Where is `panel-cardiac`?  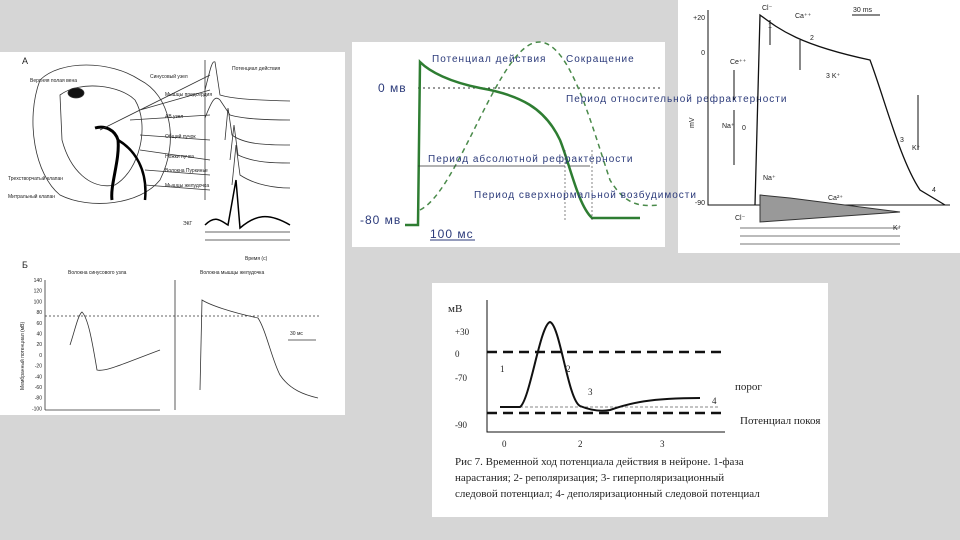
panel-cardiac is located at coordinates (508, 144).